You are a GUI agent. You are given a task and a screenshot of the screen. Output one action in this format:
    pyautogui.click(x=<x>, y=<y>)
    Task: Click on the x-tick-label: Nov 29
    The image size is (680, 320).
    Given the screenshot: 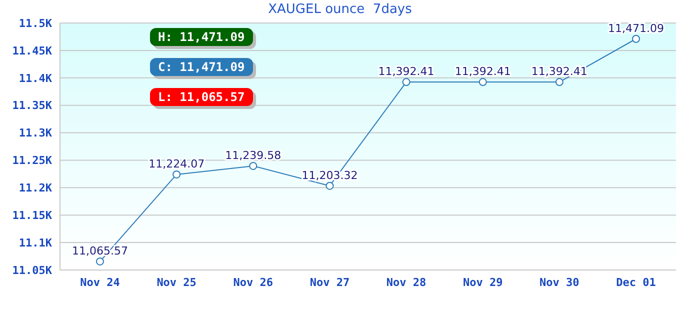 What is the action you would take?
    pyautogui.click(x=482, y=282)
    